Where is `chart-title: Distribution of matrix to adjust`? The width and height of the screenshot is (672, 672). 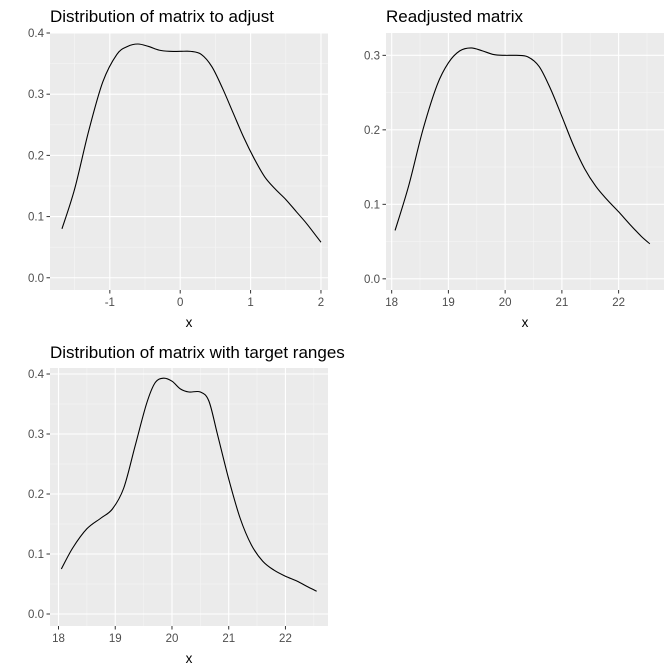
chart-title: Distribution of matrix to adjust is located at coordinates (162, 16).